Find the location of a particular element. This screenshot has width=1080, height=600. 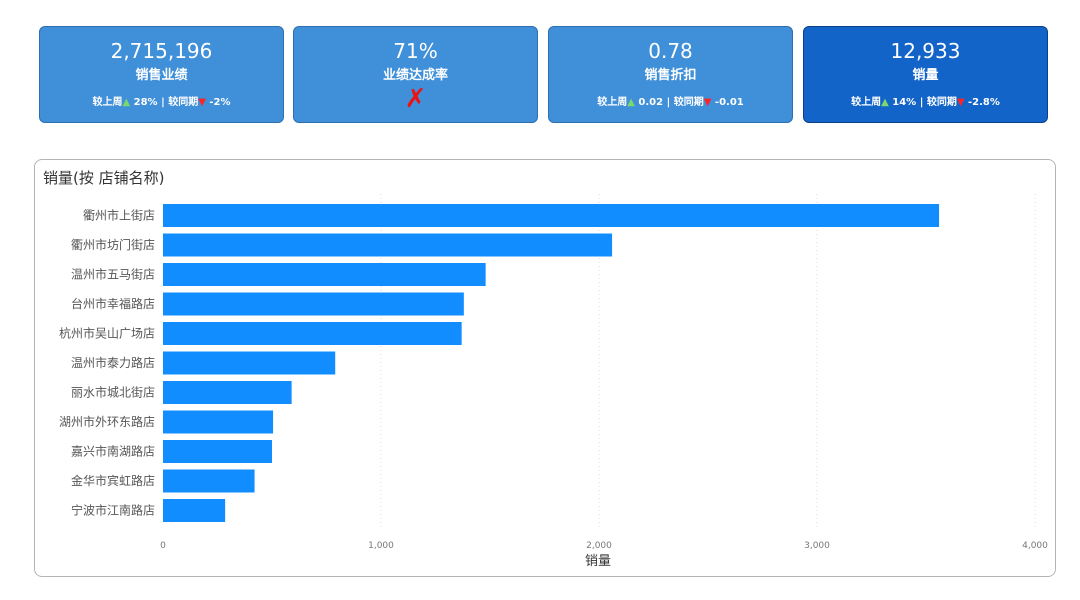

x-tick-label: 3,000 is located at coordinates (817, 546).